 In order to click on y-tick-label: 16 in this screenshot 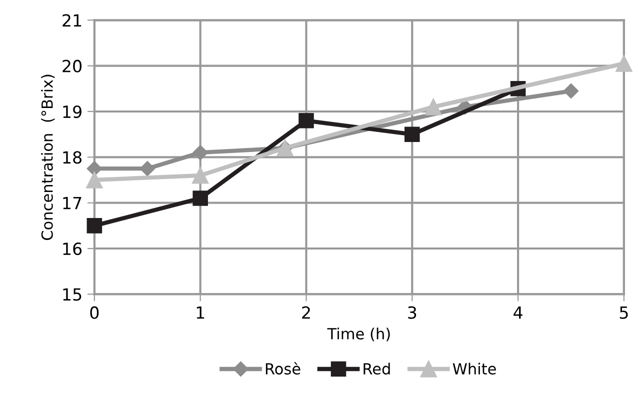, I will do `click(72, 249)`.